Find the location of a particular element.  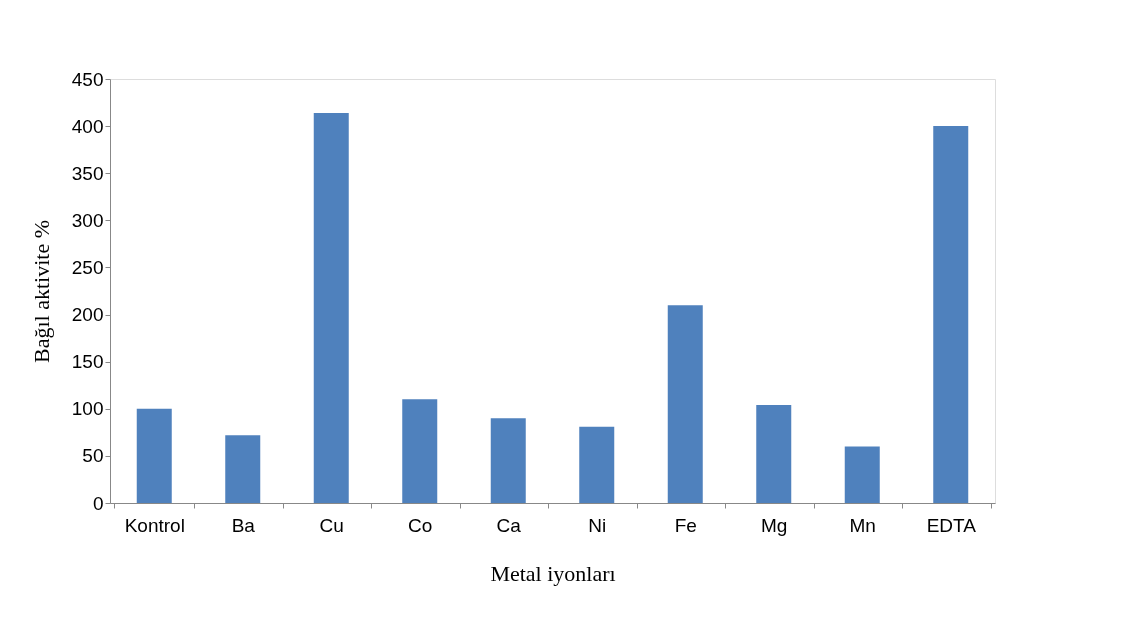

y-tick-label: 350 is located at coordinates (87, 173).